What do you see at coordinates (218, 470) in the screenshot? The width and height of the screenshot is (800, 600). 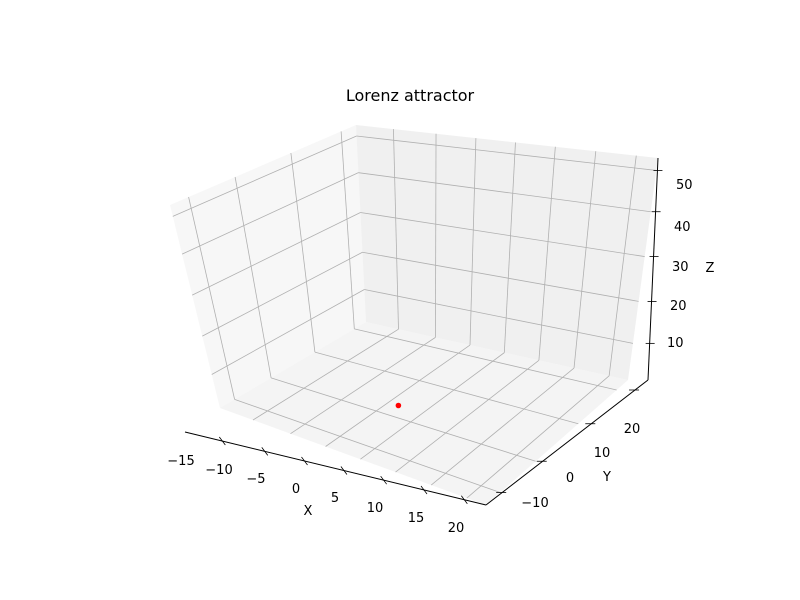 I see `x-tick-label: −10` at bounding box center [218, 470].